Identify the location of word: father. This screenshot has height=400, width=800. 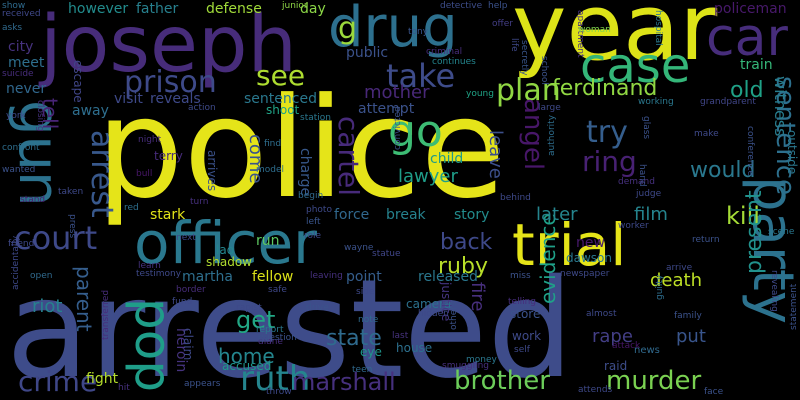
(157, 9).